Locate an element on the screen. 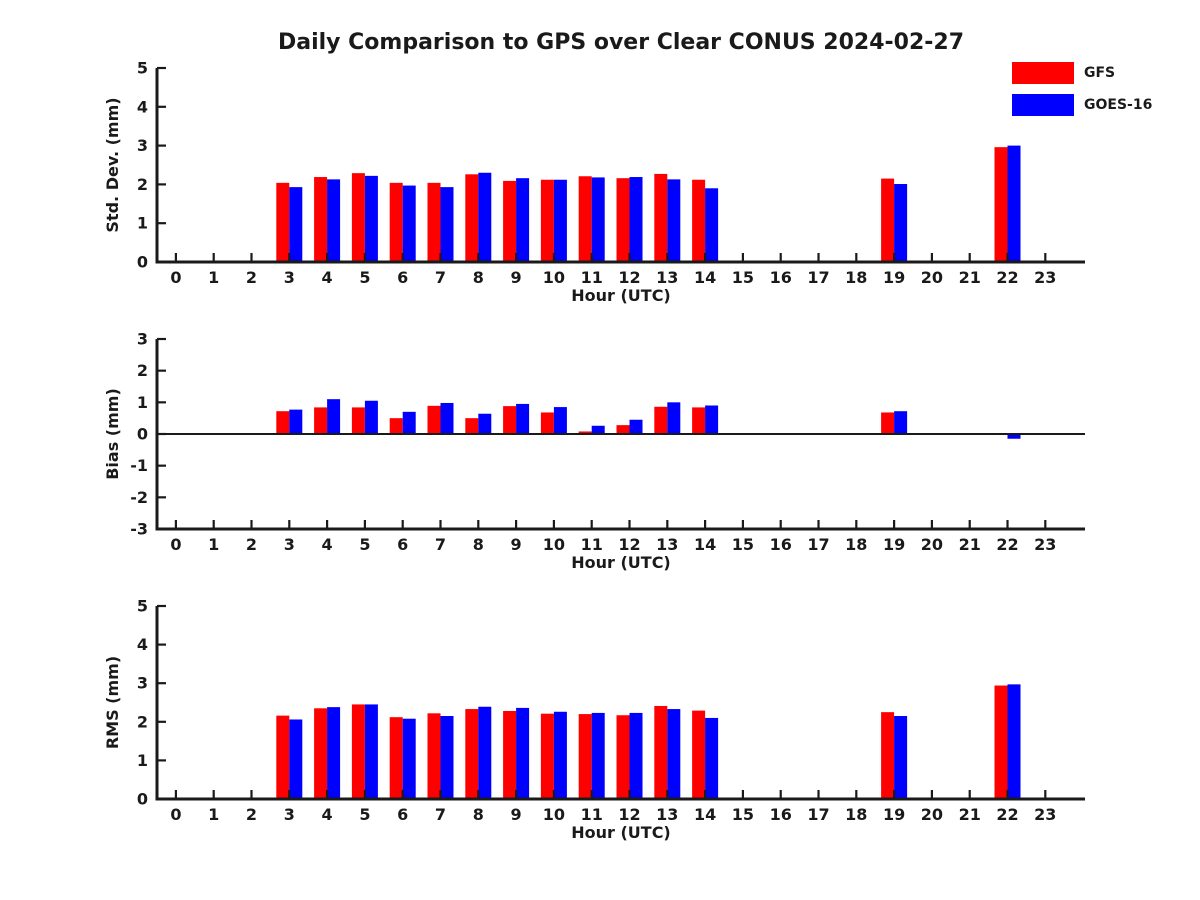  bar-gfs-h11 is located at coordinates (585, 756).